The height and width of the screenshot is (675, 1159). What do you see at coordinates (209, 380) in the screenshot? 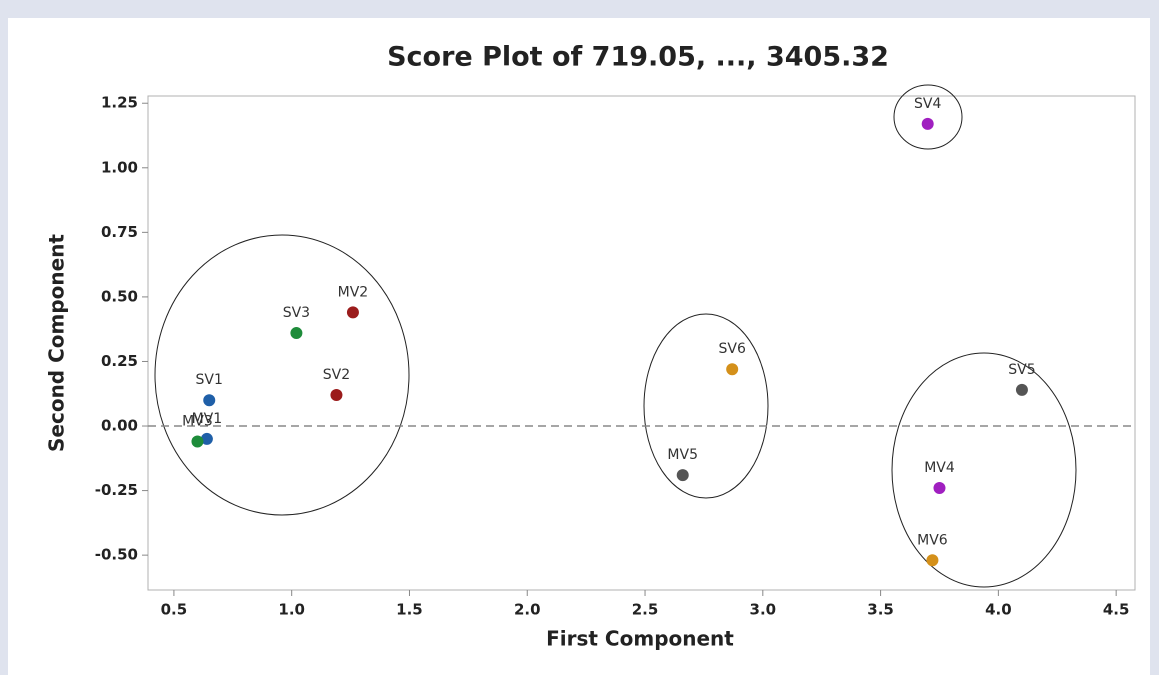
I see `point-label: SV1` at bounding box center [209, 380].